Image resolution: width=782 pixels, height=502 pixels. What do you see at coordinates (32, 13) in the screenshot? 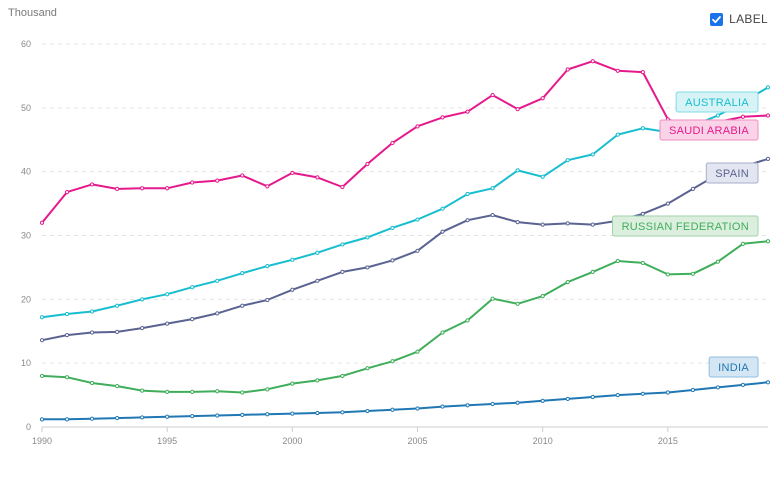
I see `y-axis-unit-label: Thousand` at bounding box center [32, 13].